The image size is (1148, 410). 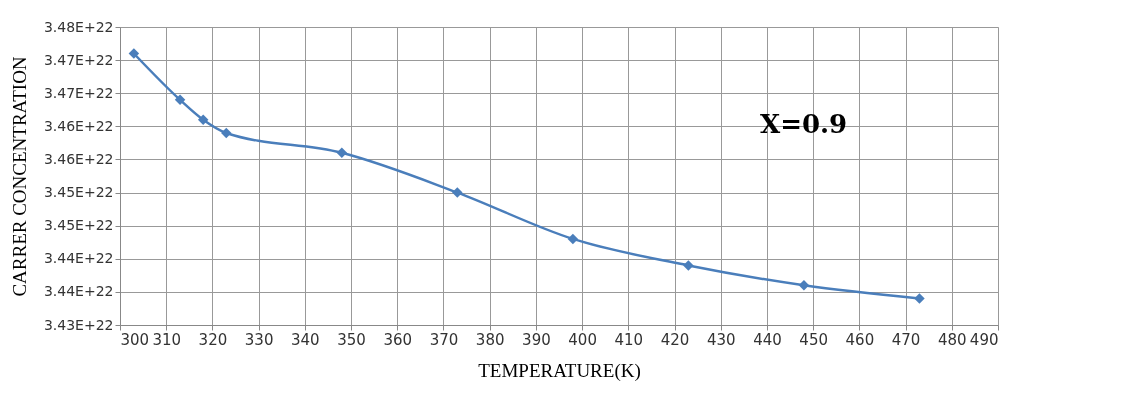 What do you see at coordinates (813, 339) in the screenshot?
I see `x-tick-label: 450` at bounding box center [813, 339].